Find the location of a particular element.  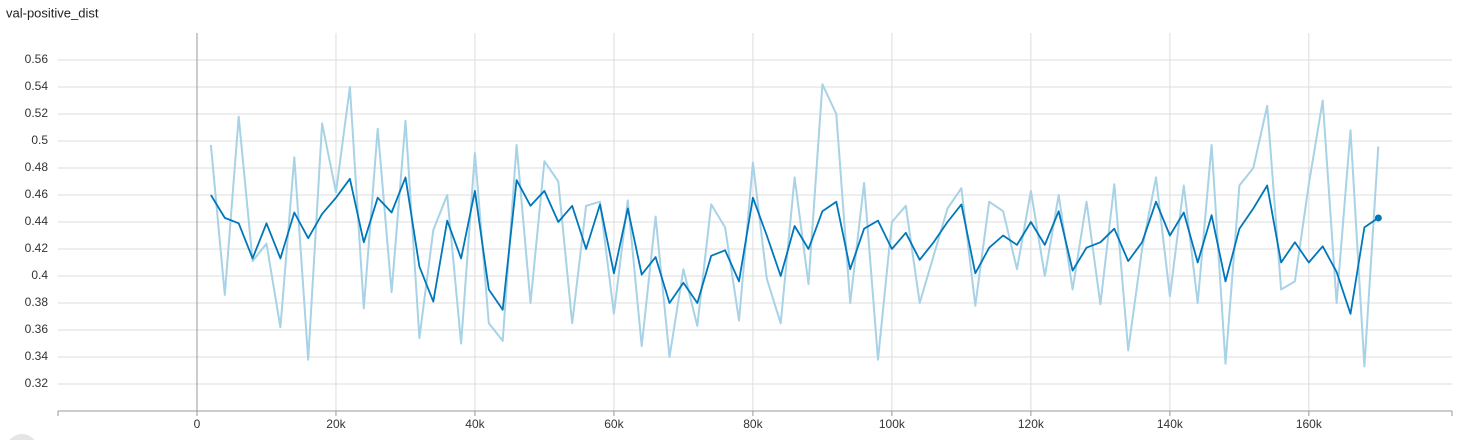

y-tick-label: 0.54 is located at coordinates (37, 86).